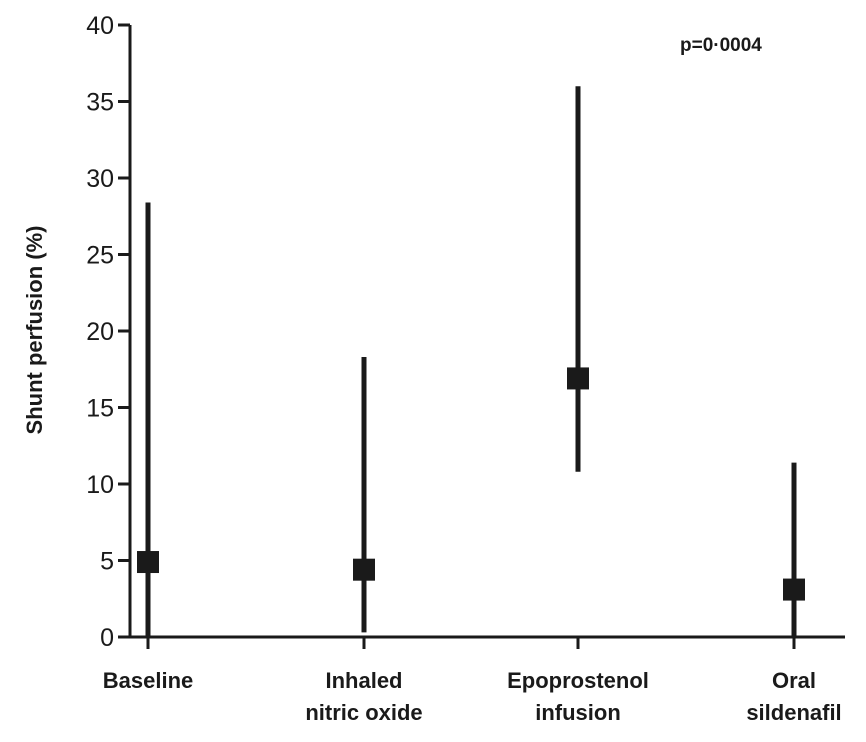 The height and width of the screenshot is (742, 866). What do you see at coordinates (100, 332) in the screenshot?
I see `y-tick-label: 20` at bounding box center [100, 332].